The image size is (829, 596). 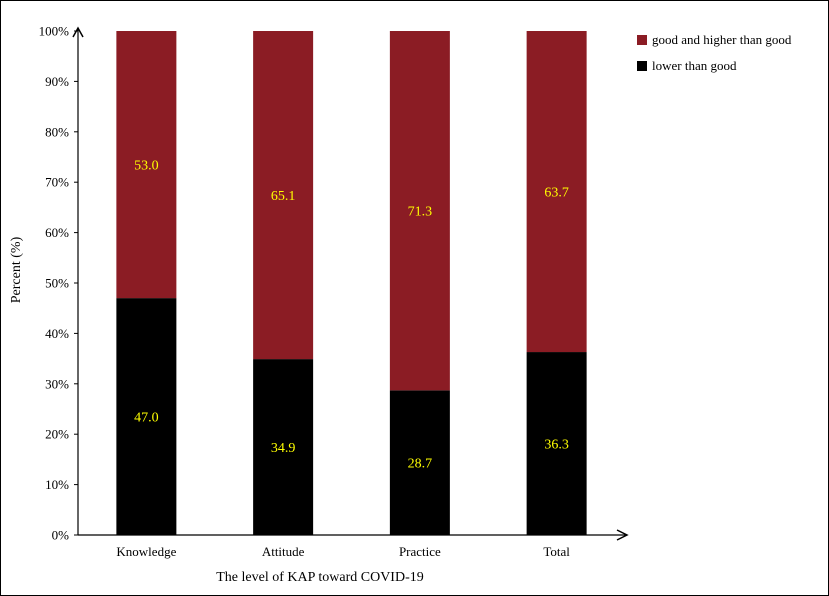 I want to click on data-label: 36.3, so click(x=556, y=445).